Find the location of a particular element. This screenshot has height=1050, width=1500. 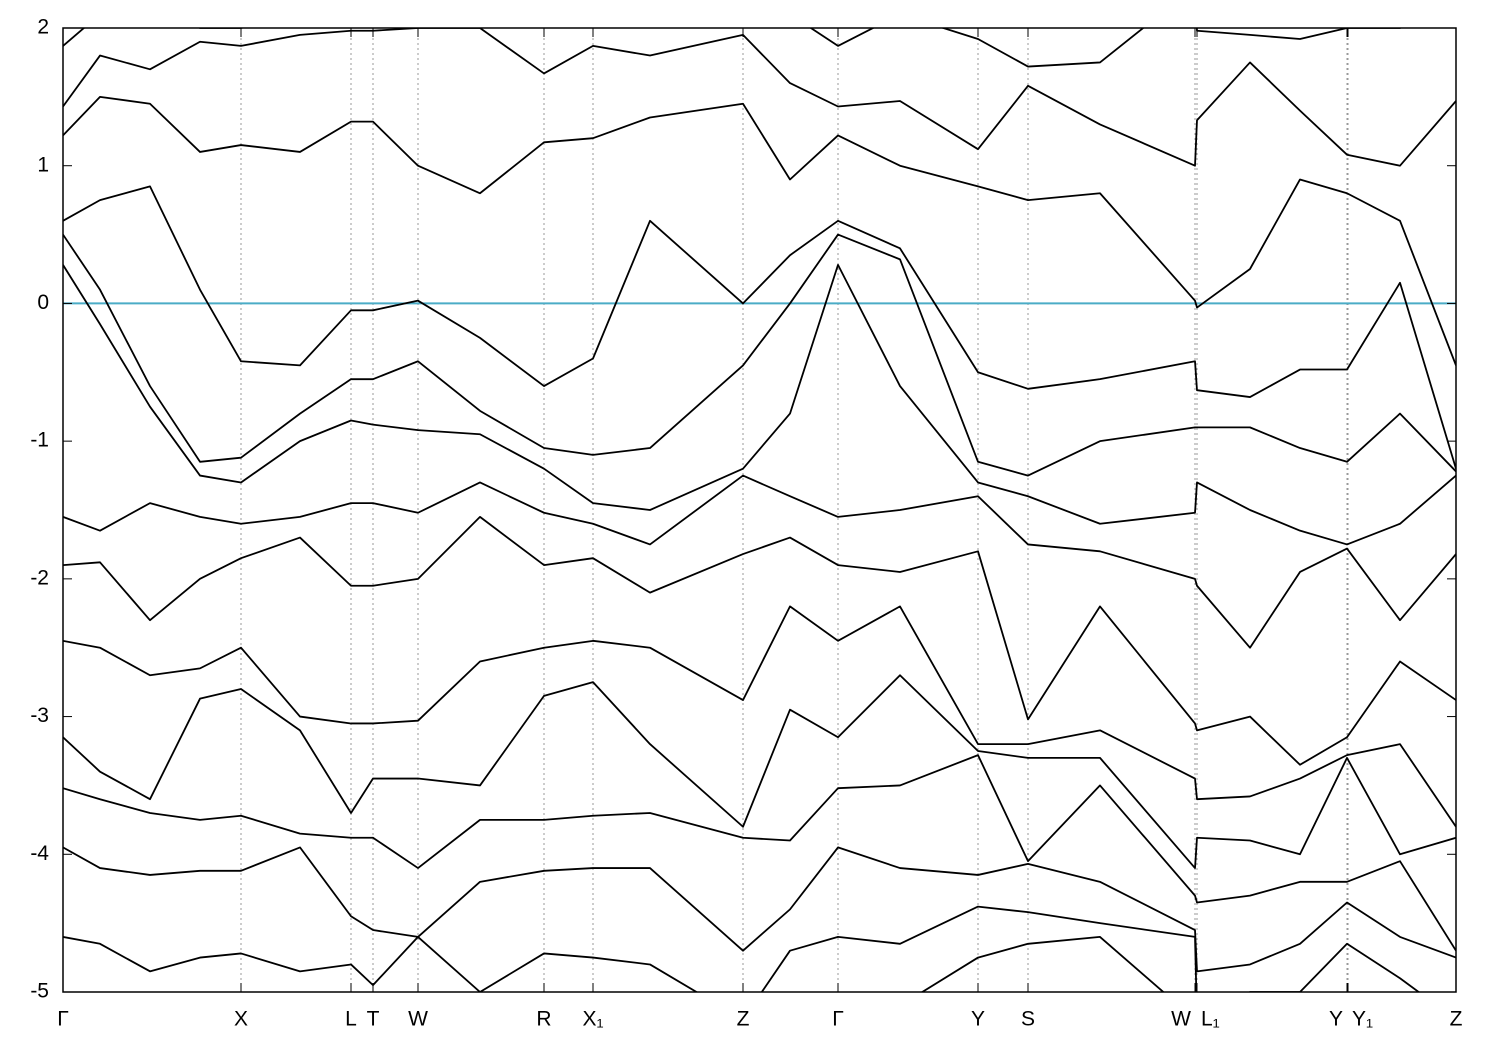

y-tick-label: -2 is located at coordinates (39, 577).